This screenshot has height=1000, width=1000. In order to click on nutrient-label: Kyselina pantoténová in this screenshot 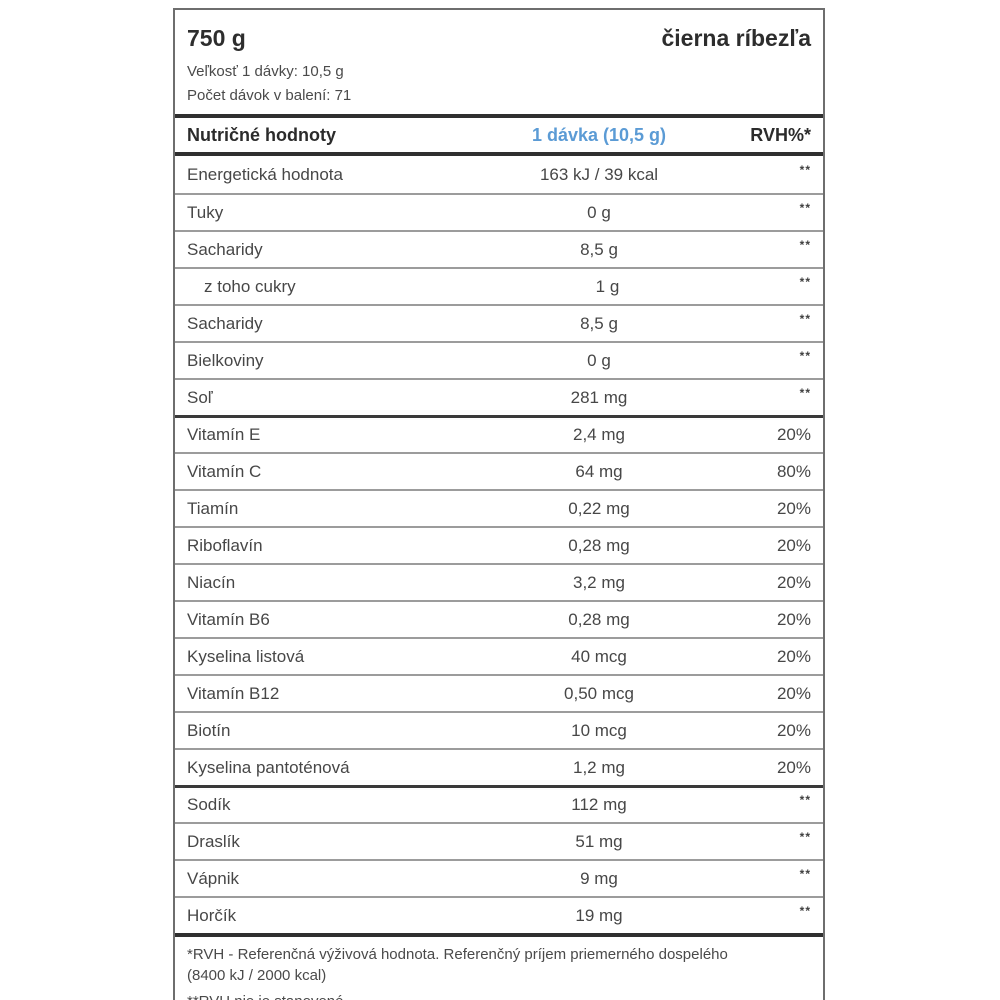, I will do `click(268, 767)`.